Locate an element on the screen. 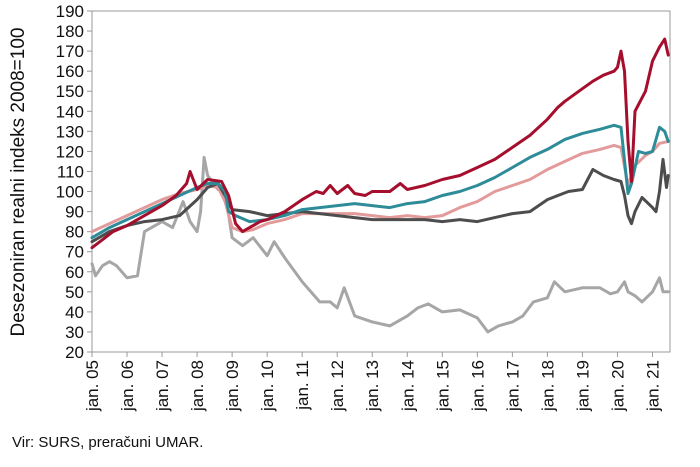  x-tick-label: jan. 15 is located at coordinates (442, 386).